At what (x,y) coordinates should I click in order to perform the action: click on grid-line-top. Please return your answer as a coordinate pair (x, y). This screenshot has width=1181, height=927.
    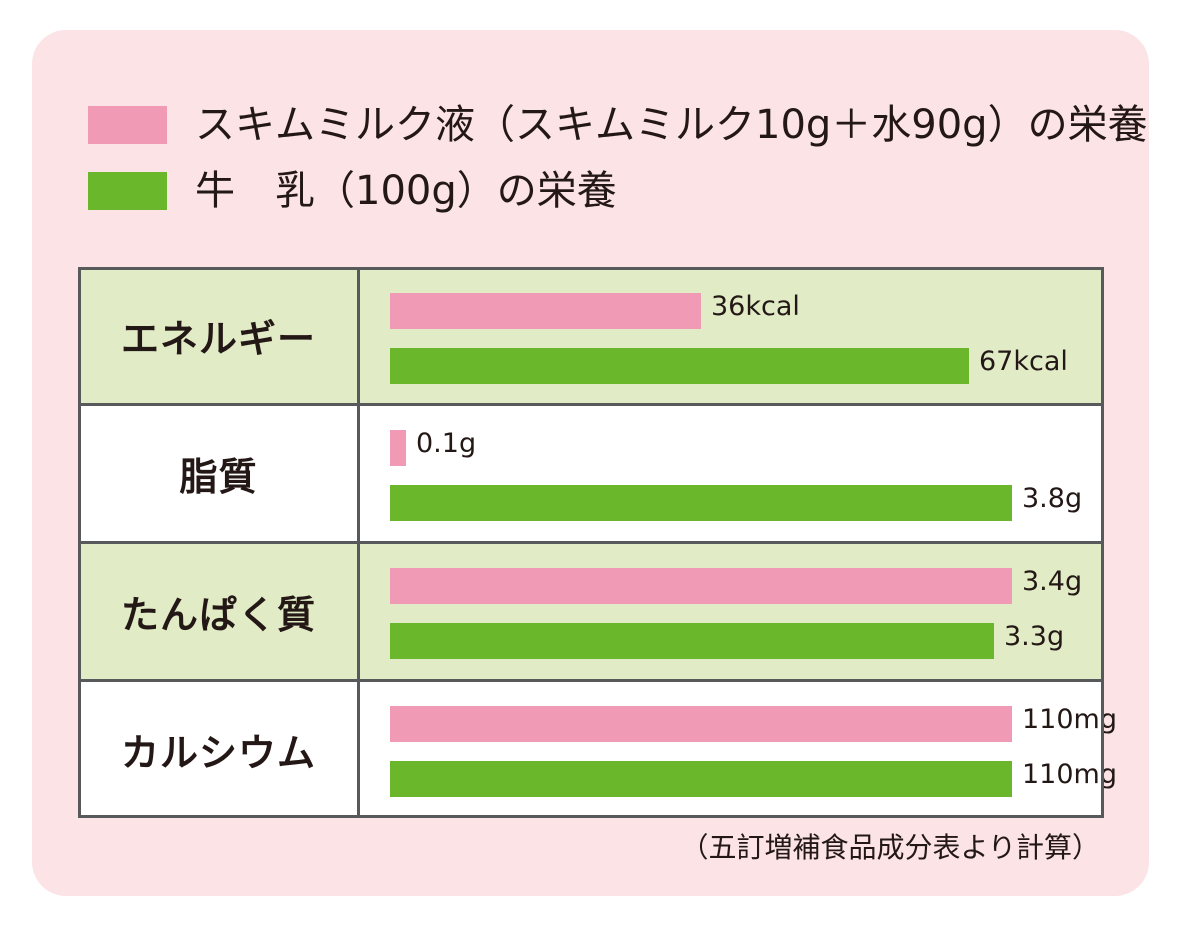
    Looking at the image, I should click on (591, 268).